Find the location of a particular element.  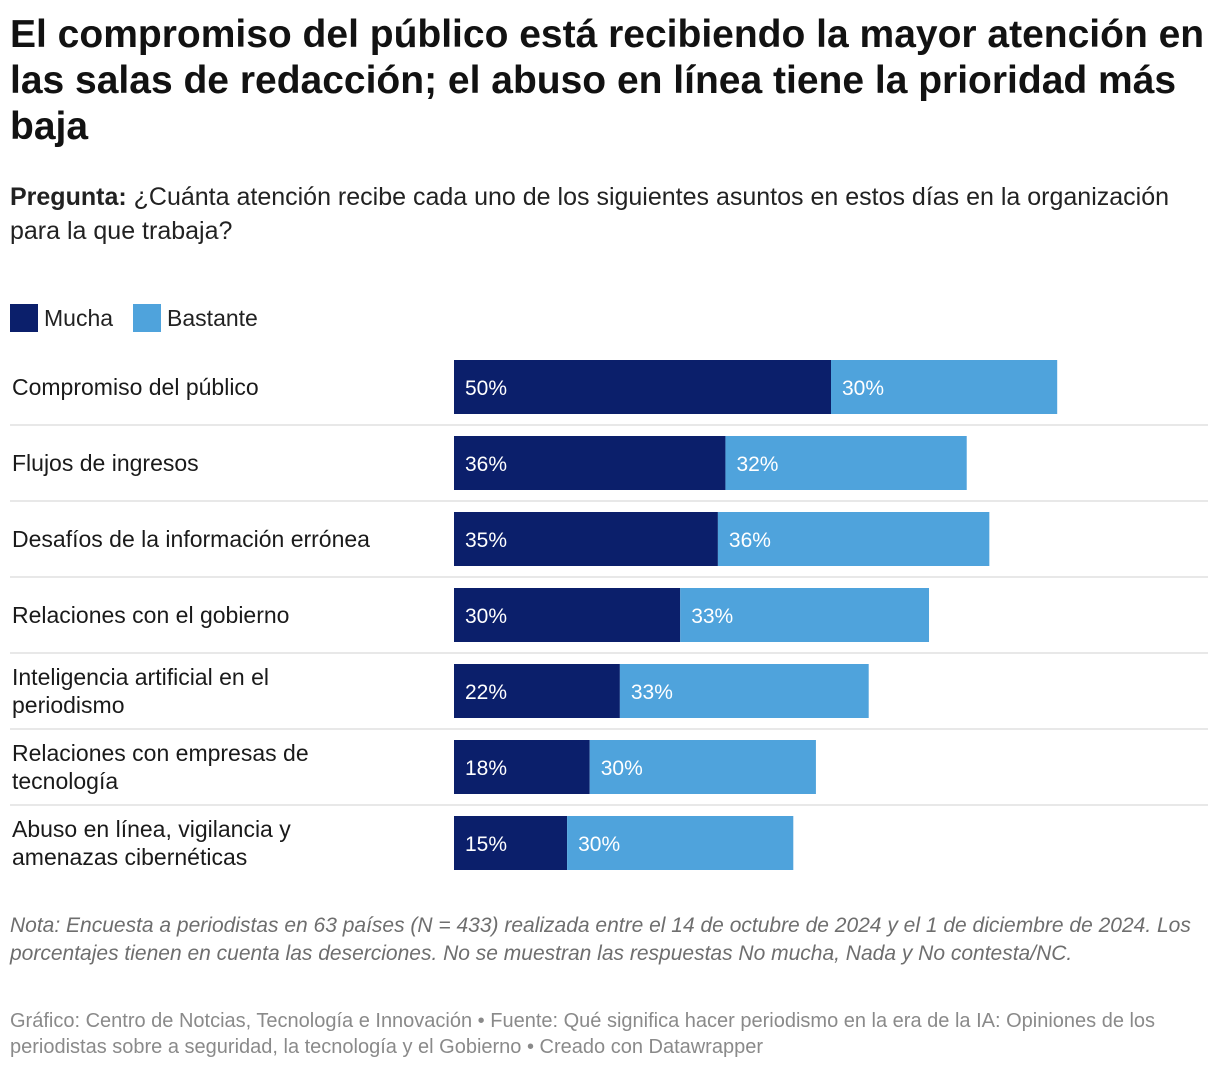

category-label: Relaciones con el gobierno is located at coordinates (150, 615).